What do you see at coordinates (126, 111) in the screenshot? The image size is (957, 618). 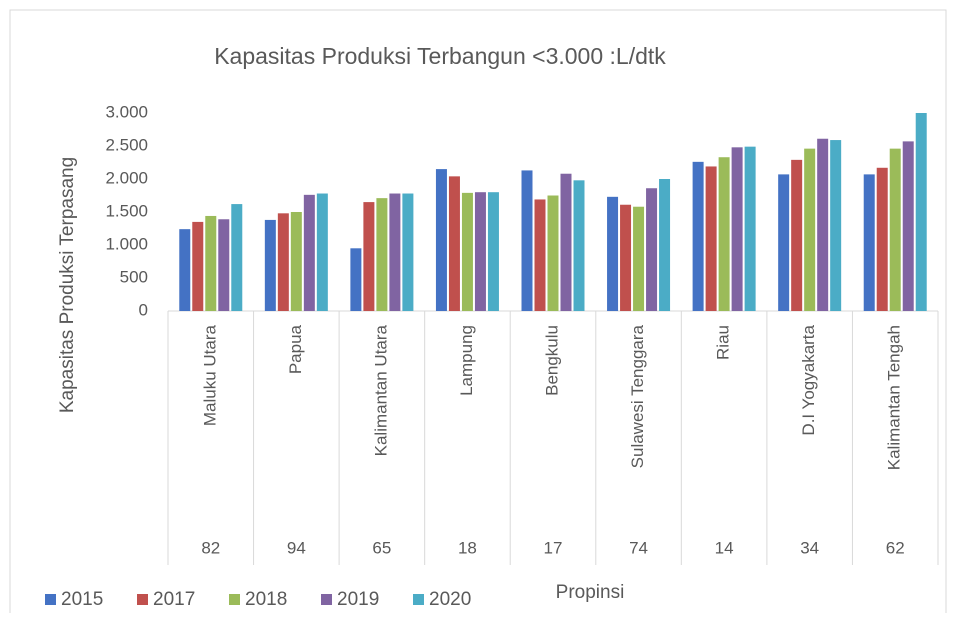 I see `y-tick-label: 3.000` at bounding box center [126, 111].